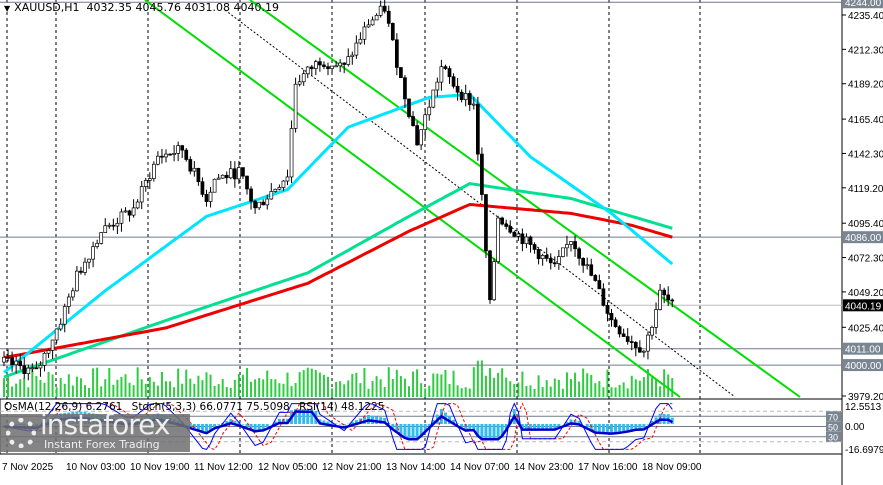  Describe the element at coordinates (47, 7) in the screenshot. I see `symbol-label: XAUUSD,H1` at that location.